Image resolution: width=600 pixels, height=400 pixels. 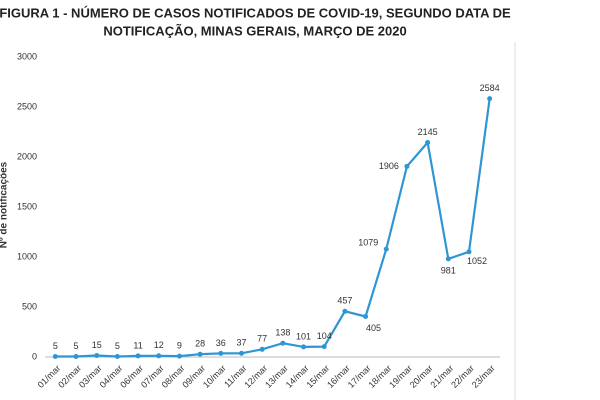 What do you see at coordinates (27, 106) in the screenshot?
I see `y-tick-label: 2500` at bounding box center [27, 106].